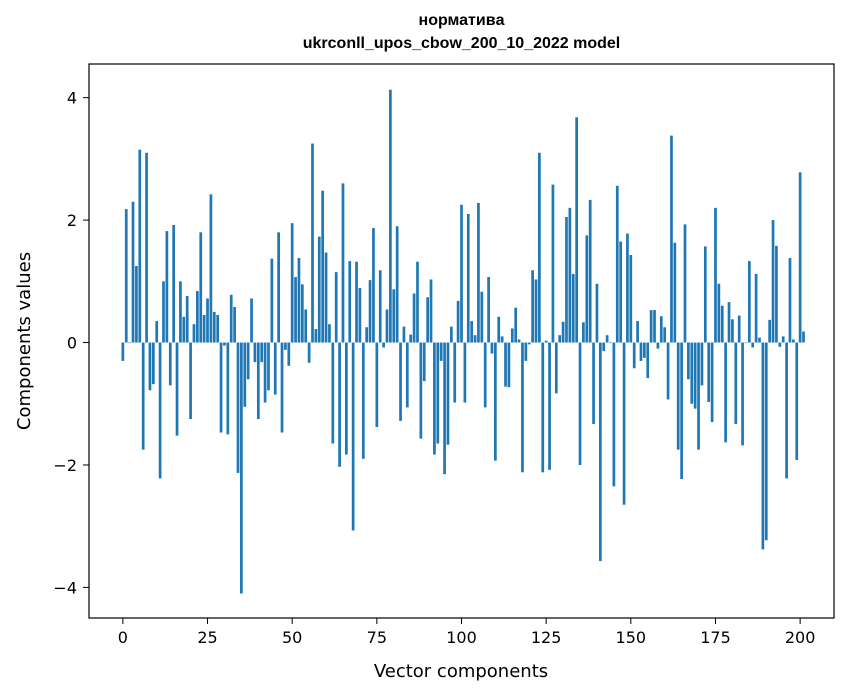 This screenshot has height=696, width=847. Describe the element at coordinates (631, 637) in the screenshot. I see `x-tick-label: 150` at that location.